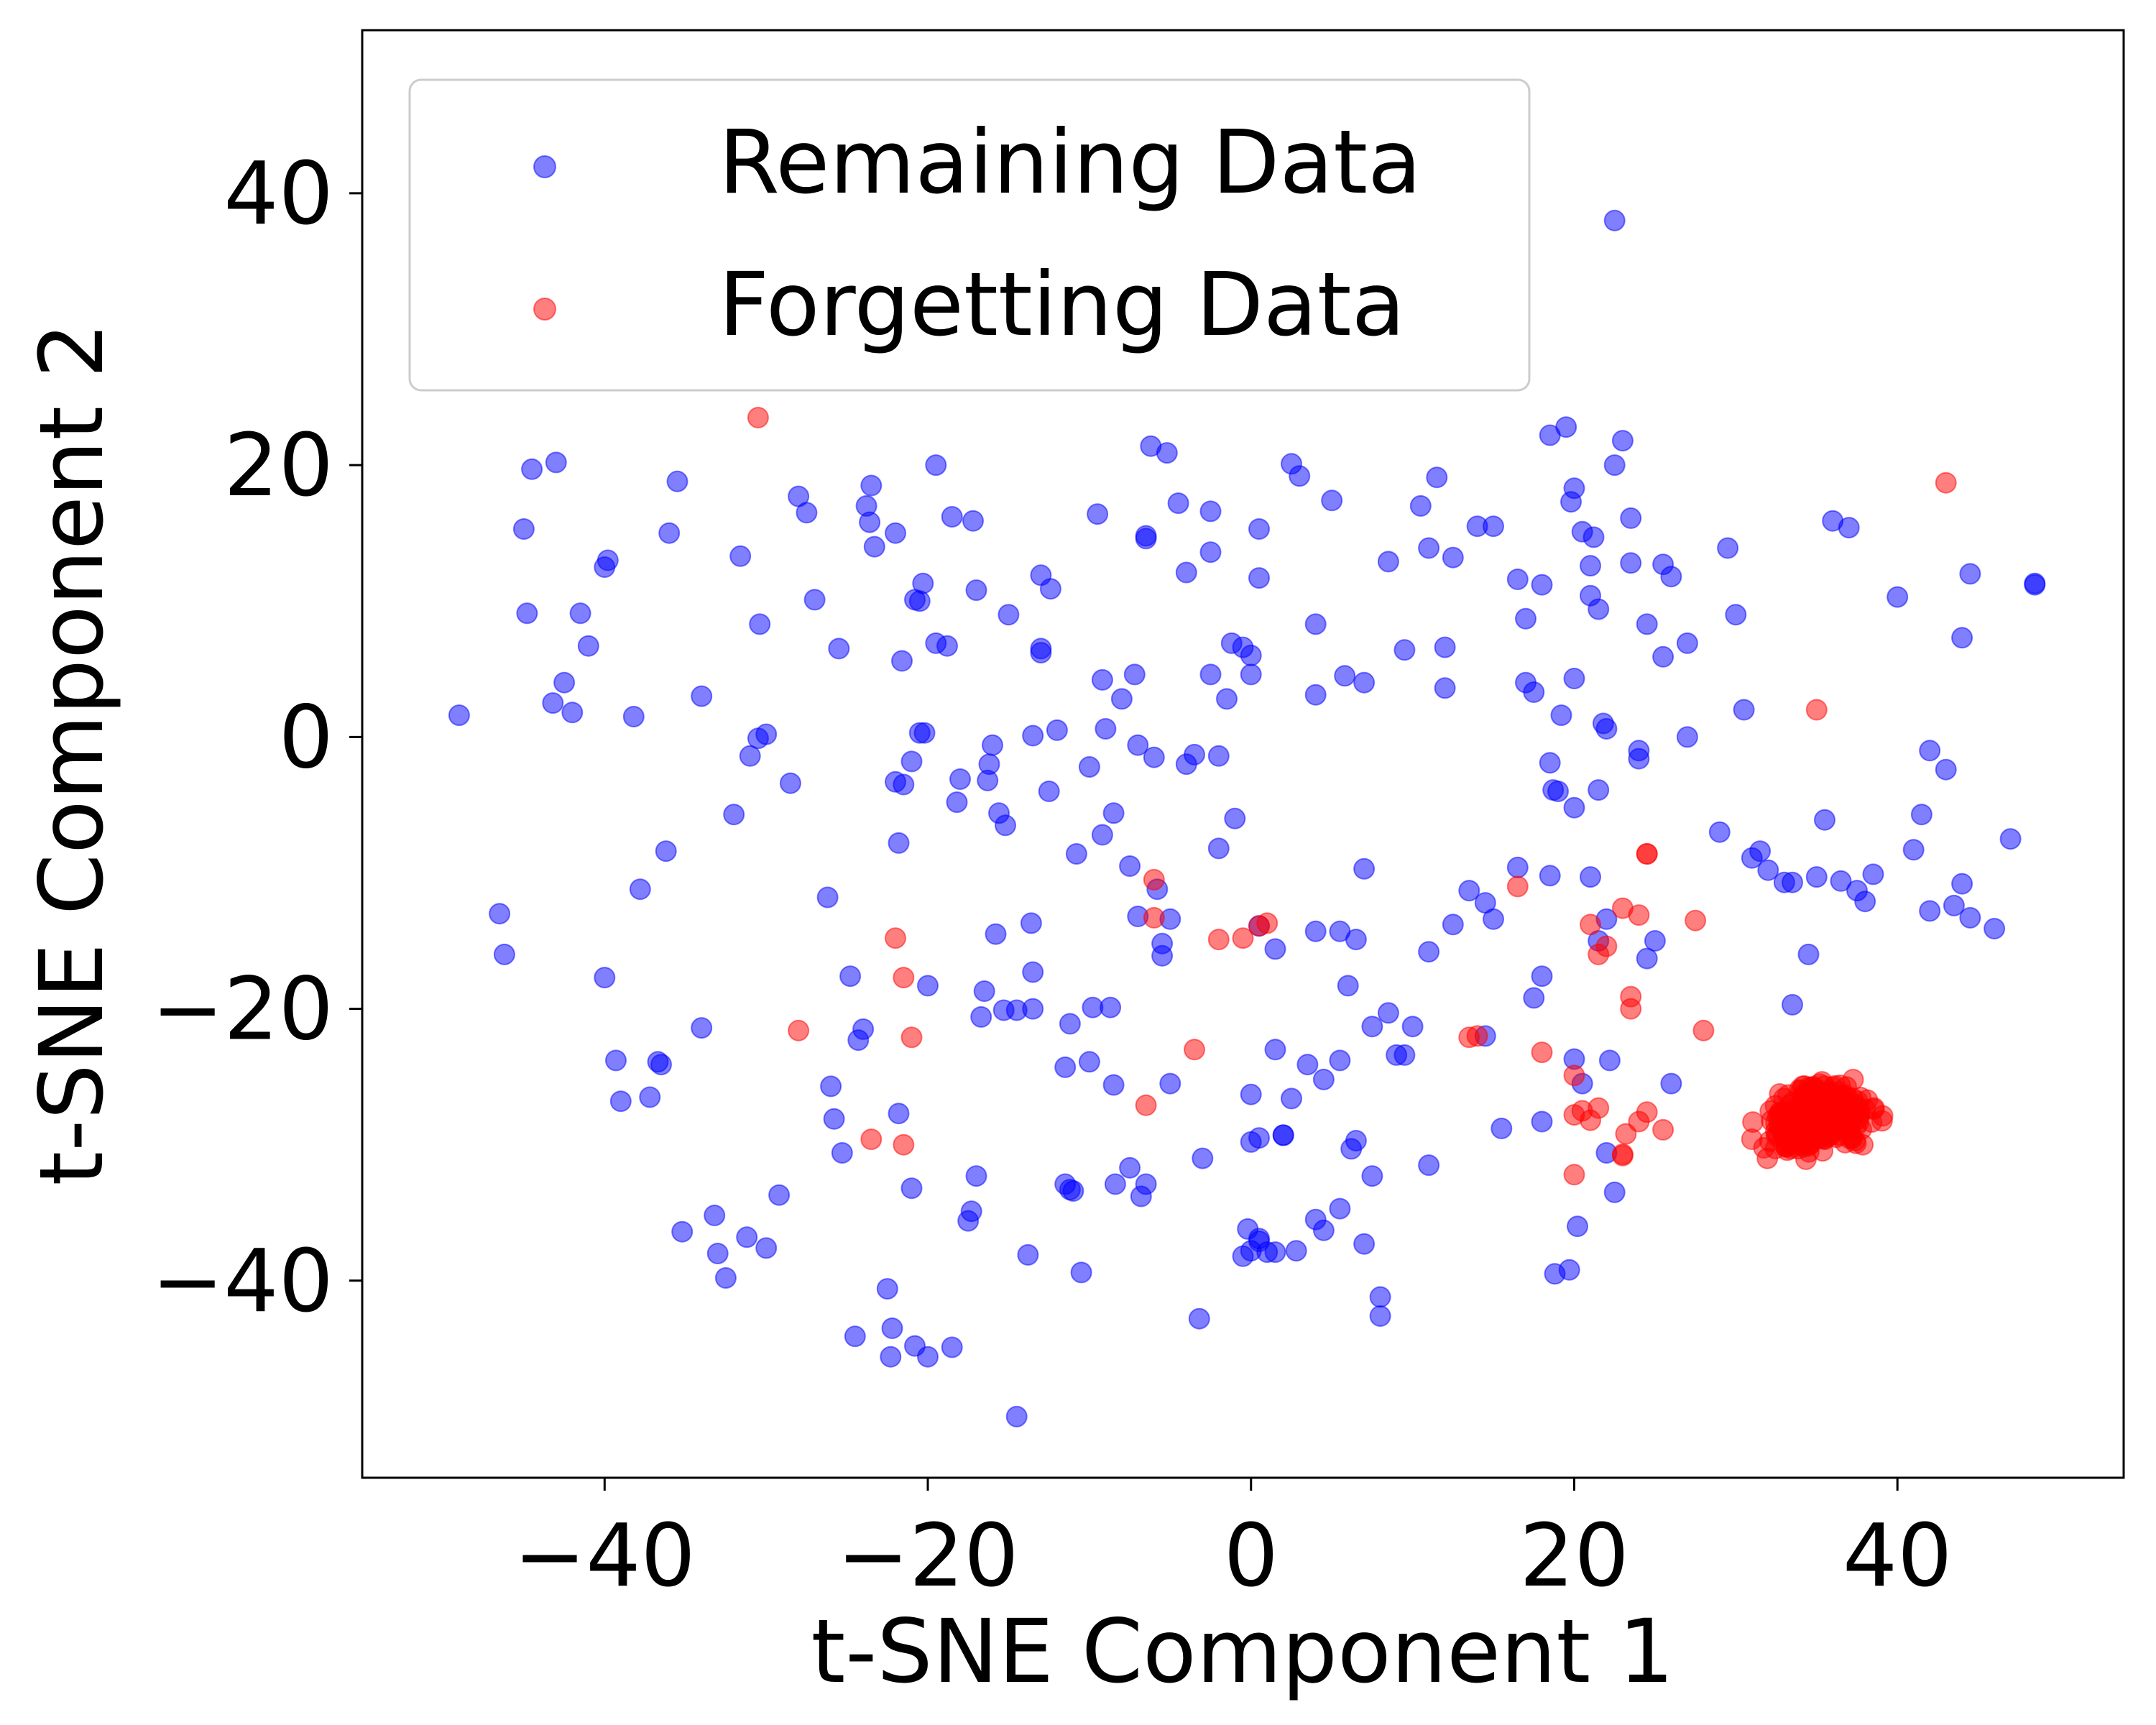  I want to click on legend-box, so click(970, 235).